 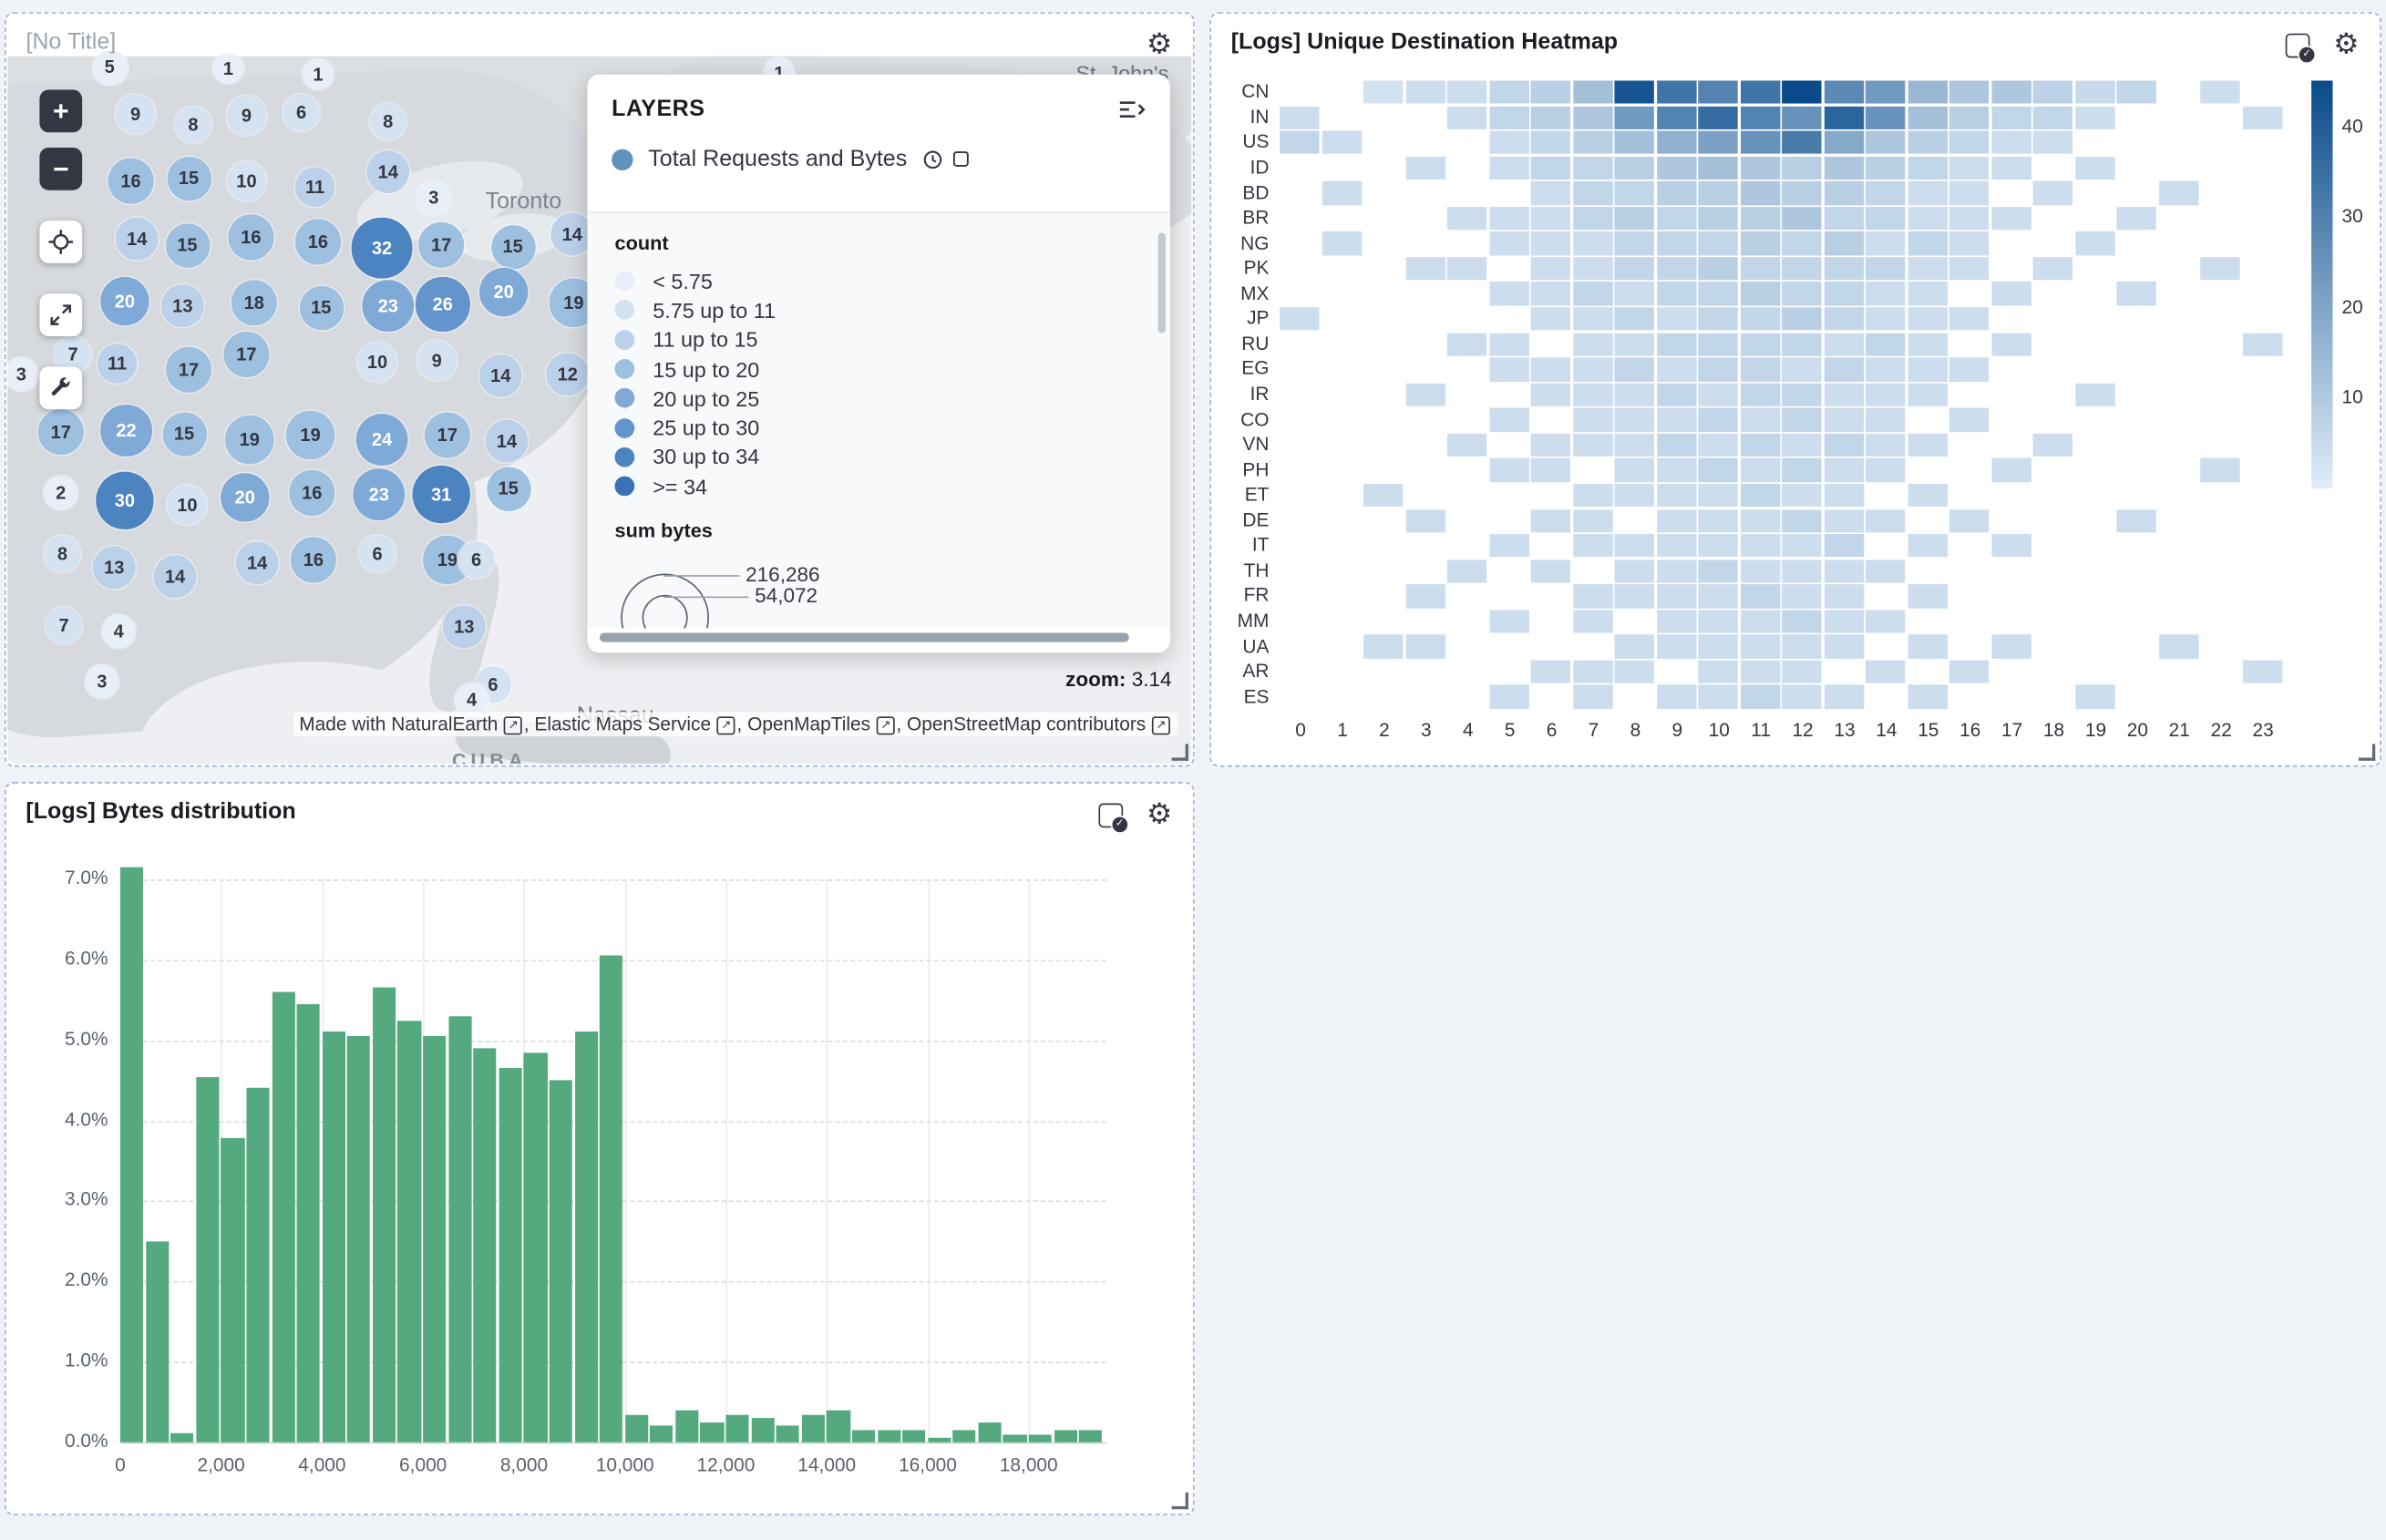 What do you see at coordinates (458, 724) in the screenshot?
I see `attribution-link: NaturalEarth` at bounding box center [458, 724].